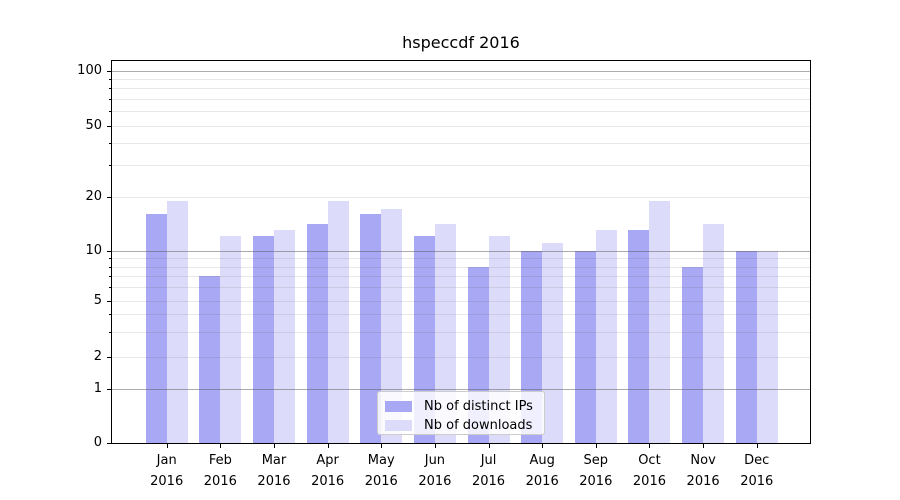 The image size is (900, 500). Describe the element at coordinates (210, 360) in the screenshot. I see `bar-distinct-ips-feb` at that location.